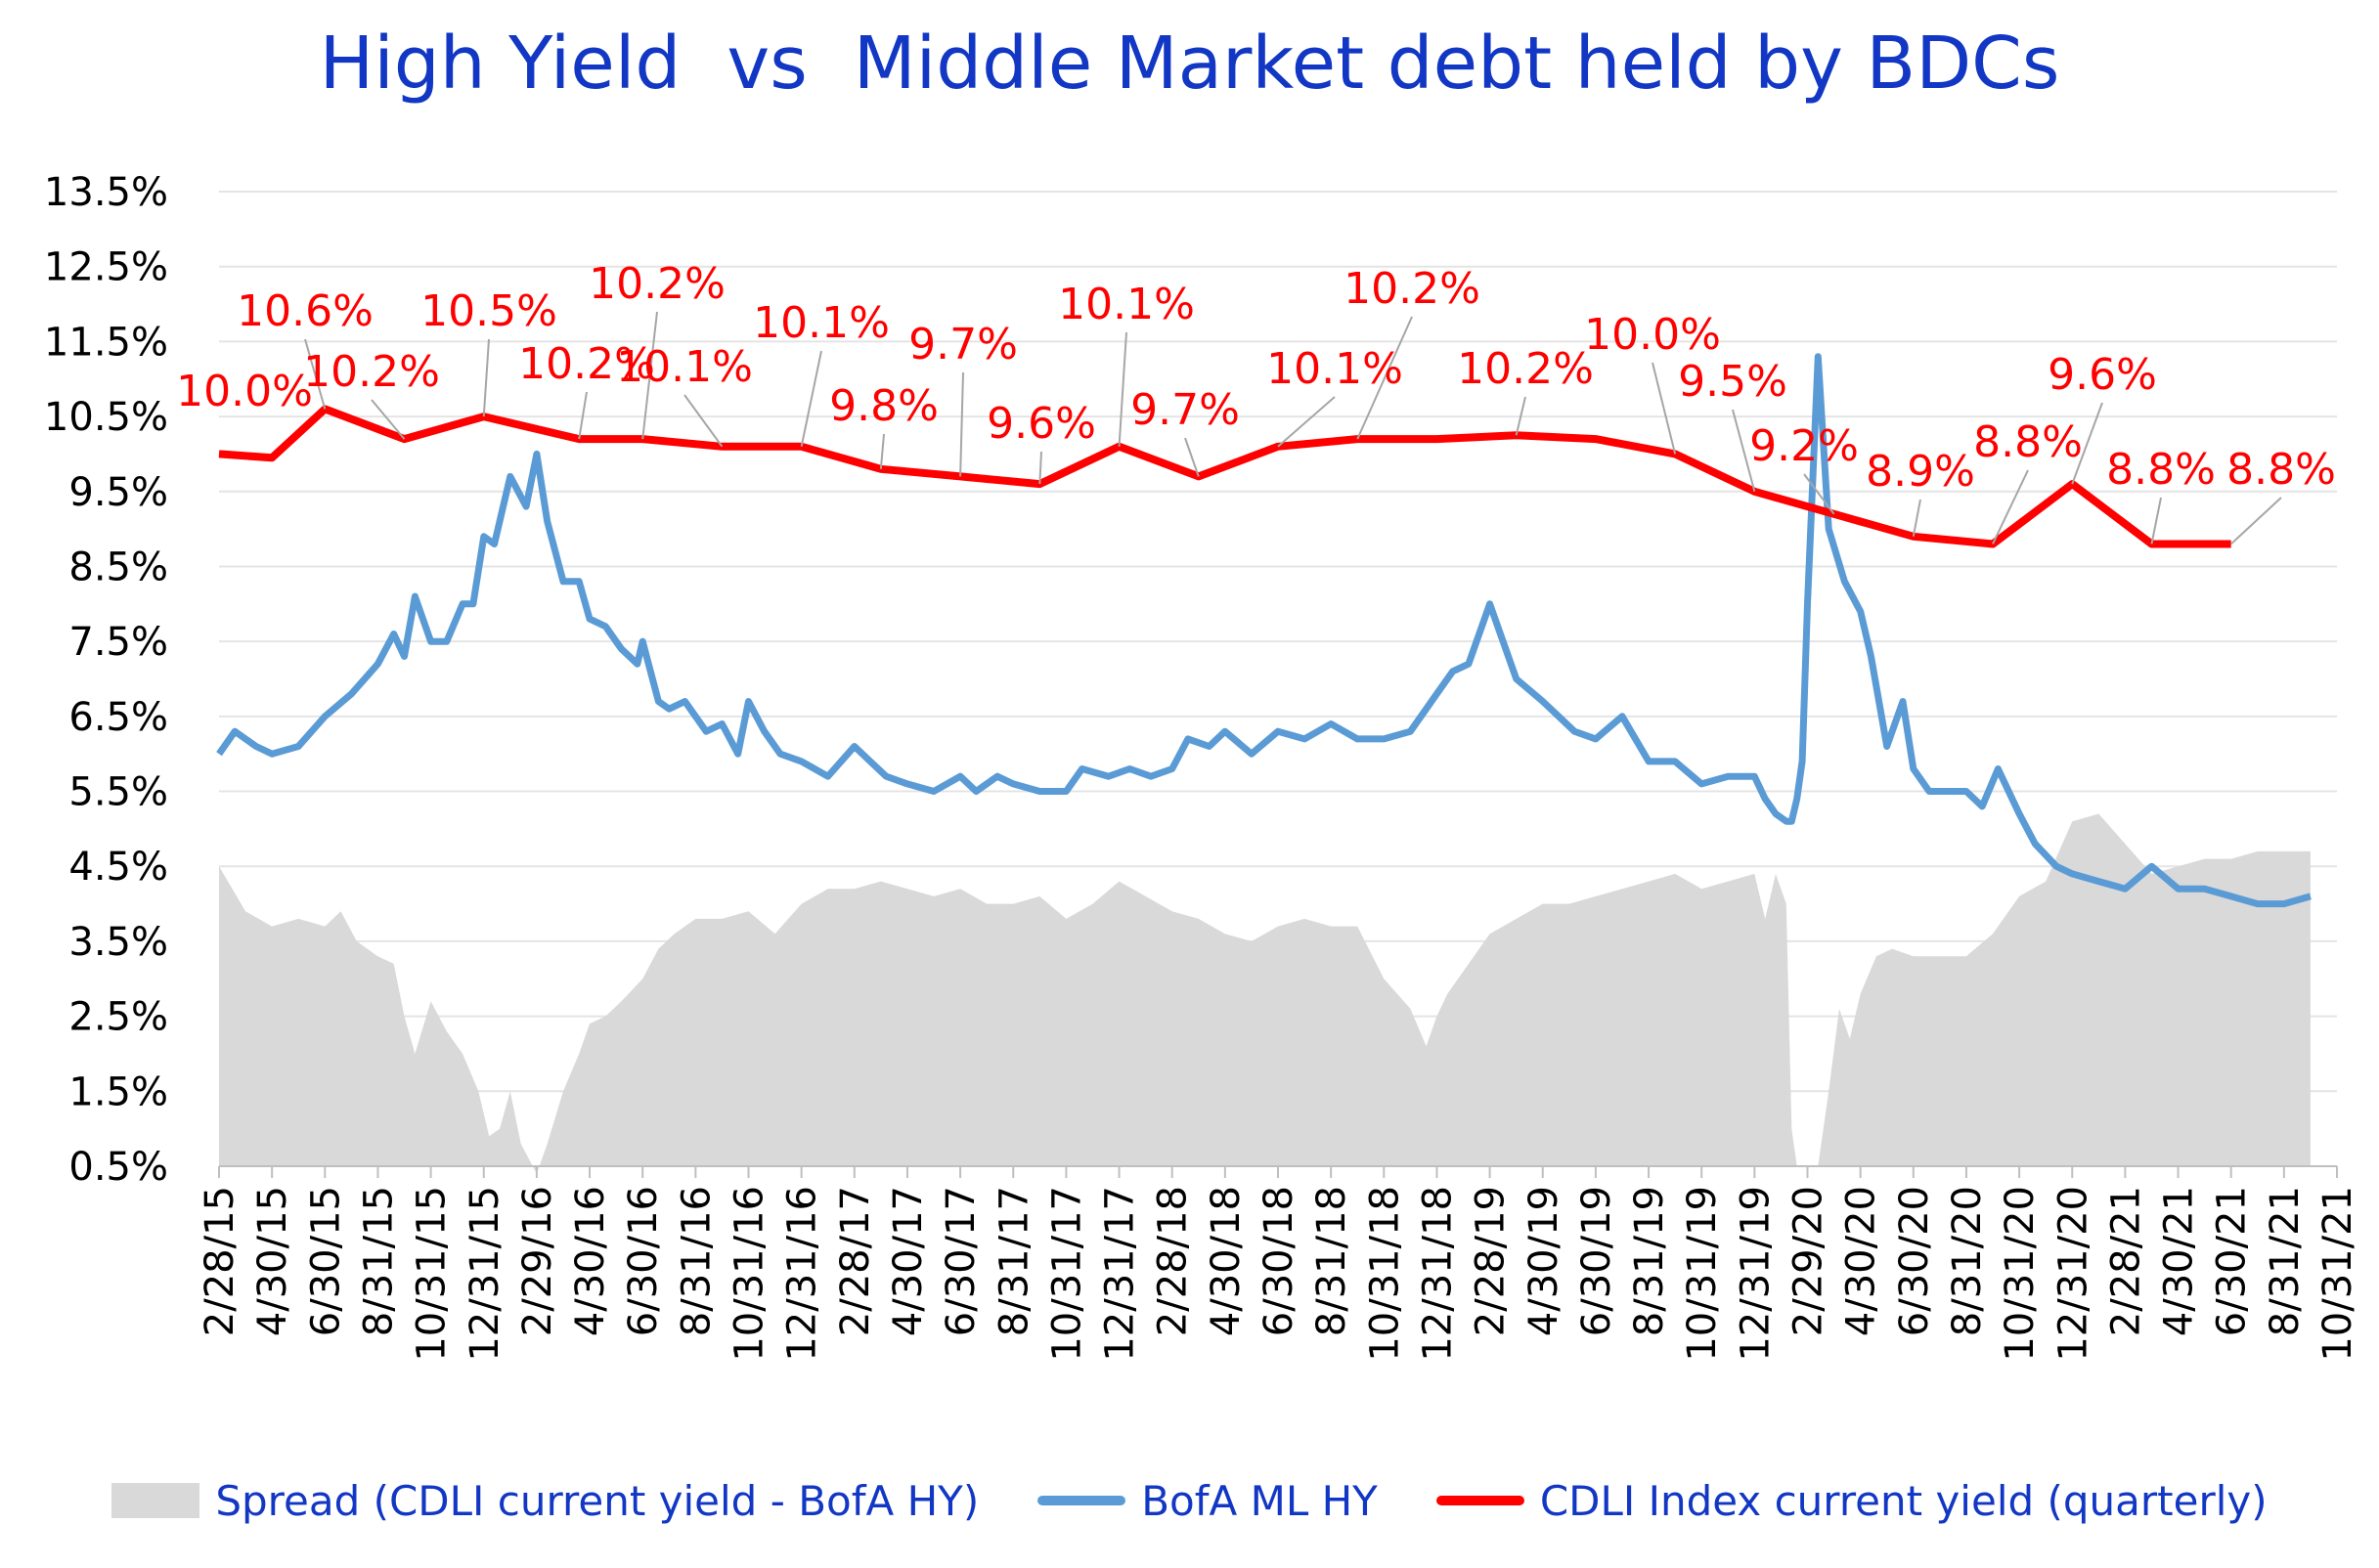 This screenshot has height=1568, width=2379. Describe the element at coordinates (2337, 1274) in the screenshot. I see `x-tick-label: 10/31/21` at that location.